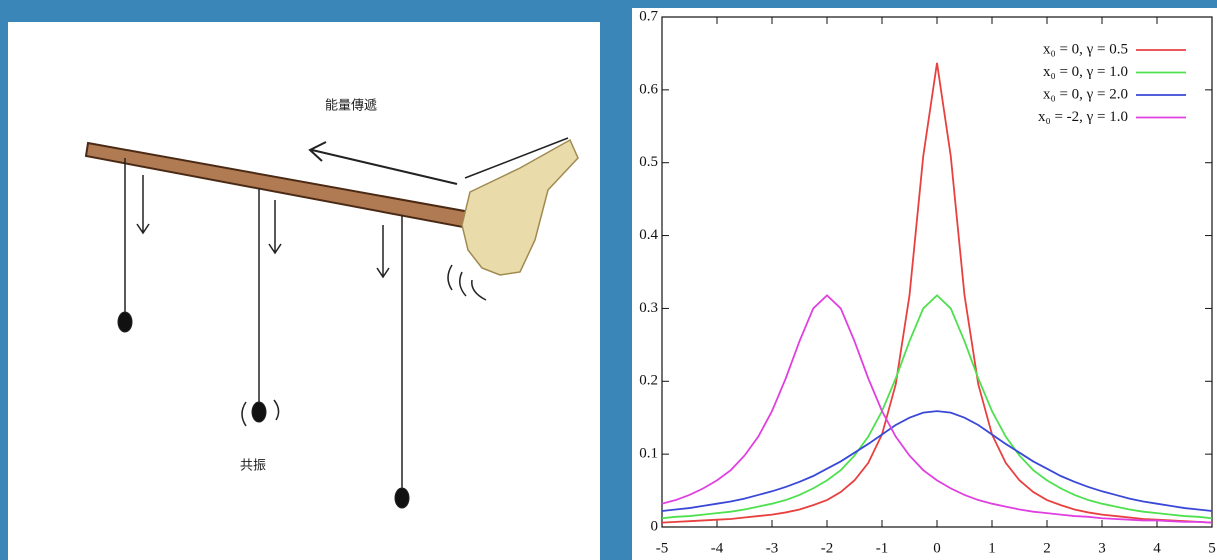 Image resolution: width=1217 pixels, height=560 pixels. What do you see at coordinates (467, 282) in the screenshot?
I see `shake-marks` at bounding box center [467, 282].